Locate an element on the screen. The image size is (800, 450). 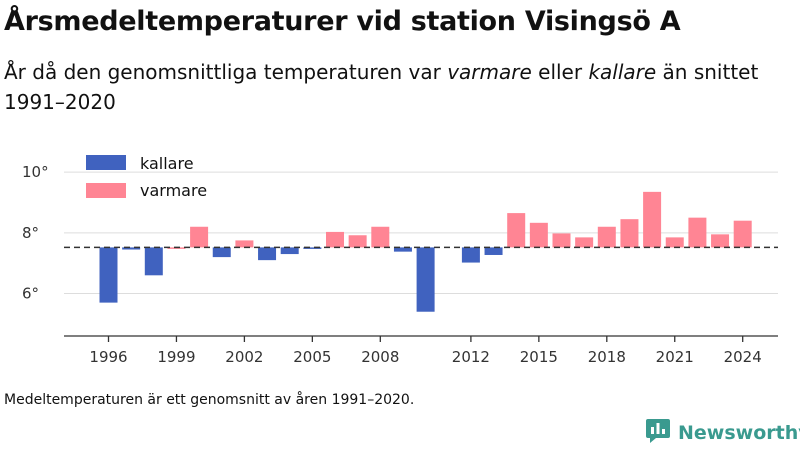
y-tick-label: 8° is located at coordinates (30, 233).